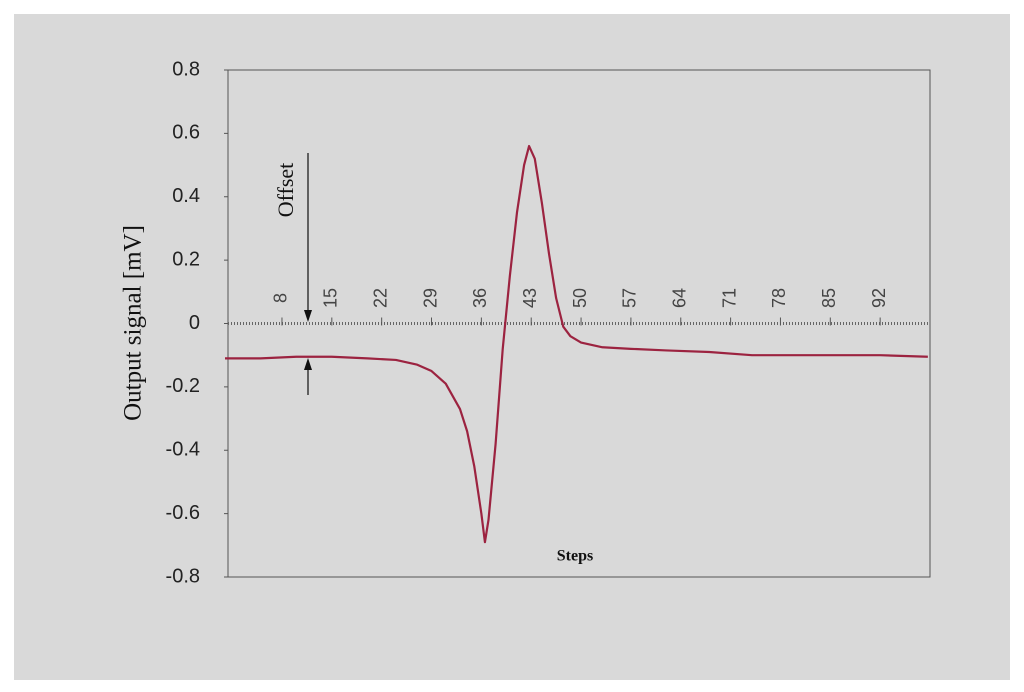 The width and height of the screenshot is (1024, 692). What do you see at coordinates (183, 386) in the screenshot?
I see `y-tick-label: -0.2` at bounding box center [183, 386].